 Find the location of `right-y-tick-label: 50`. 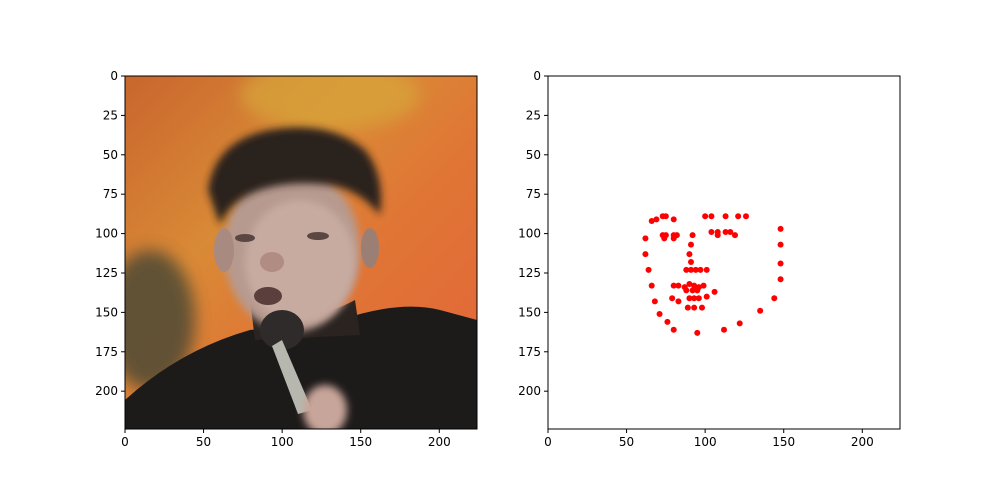

right-y-tick-label: 50 is located at coordinates (533, 155).